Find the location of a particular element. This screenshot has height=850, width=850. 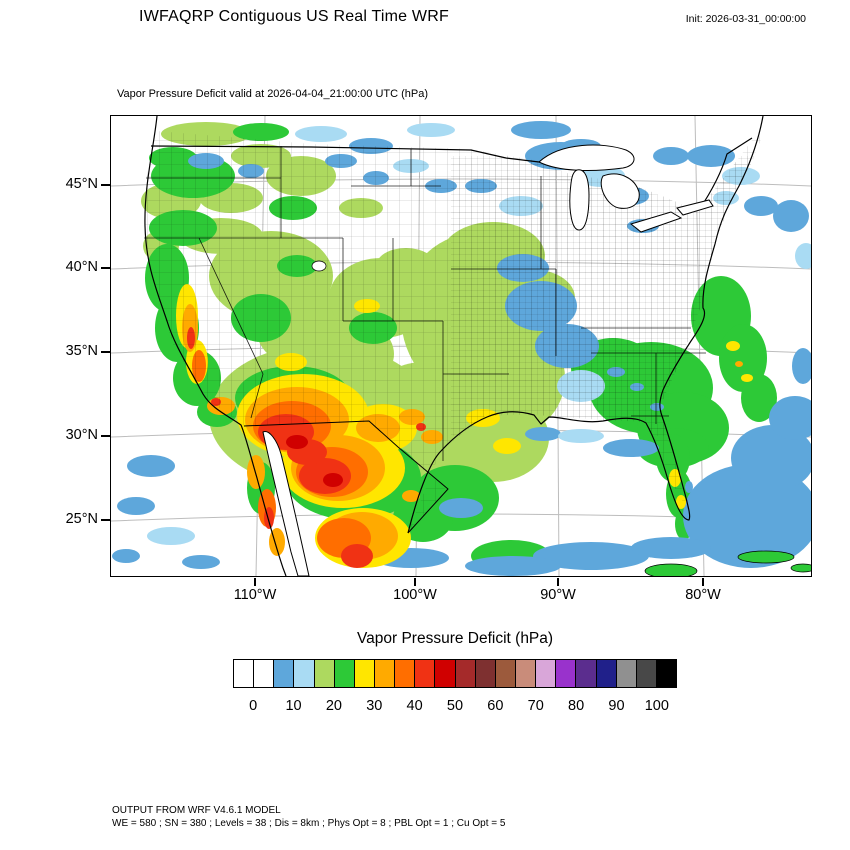

x-tick-label: 110°W is located at coordinates (255, 595).